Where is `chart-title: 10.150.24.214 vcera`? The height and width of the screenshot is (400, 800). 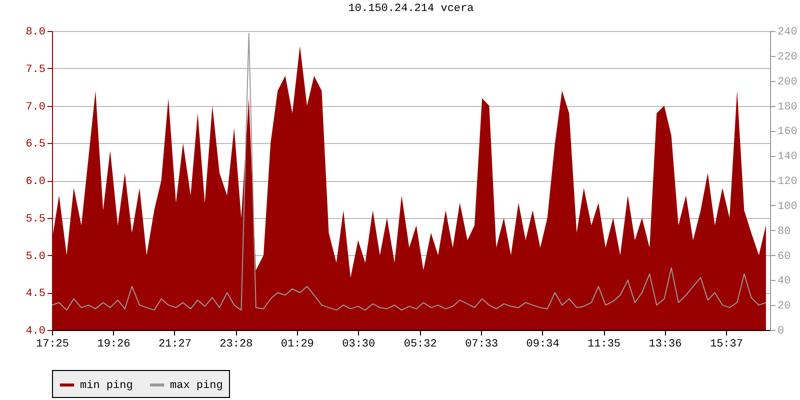 chart-title: 10.150.24.214 vcera is located at coordinates (411, 9).